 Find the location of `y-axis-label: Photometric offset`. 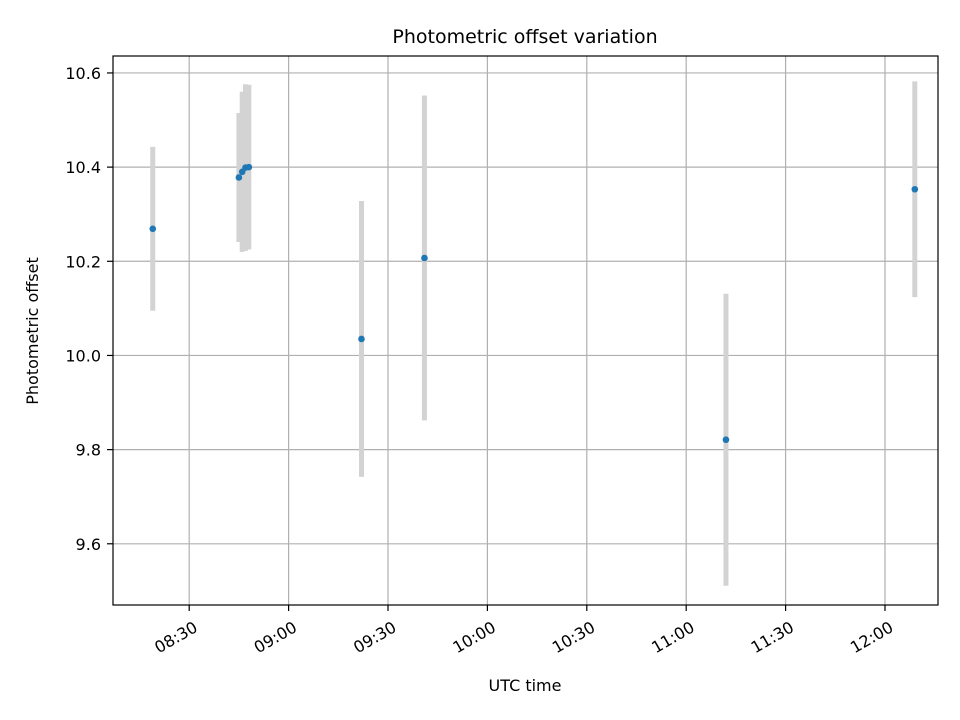

y-axis-label: Photometric offset is located at coordinates (32, 331).